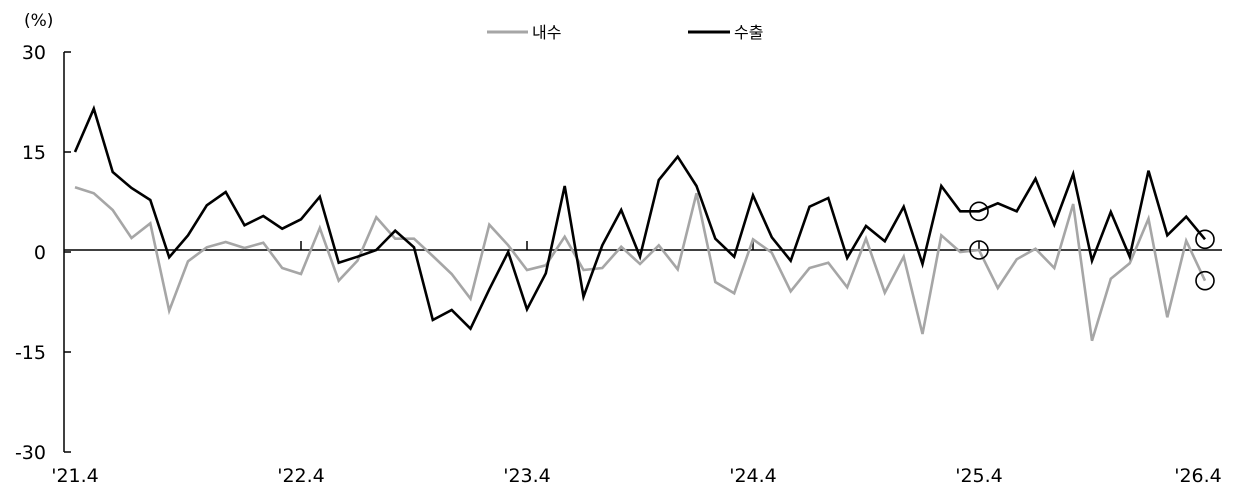 This screenshot has width=1248, height=492. Describe the element at coordinates (625, 32) in the screenshot. I see `legend: 내수 수출` at that location.